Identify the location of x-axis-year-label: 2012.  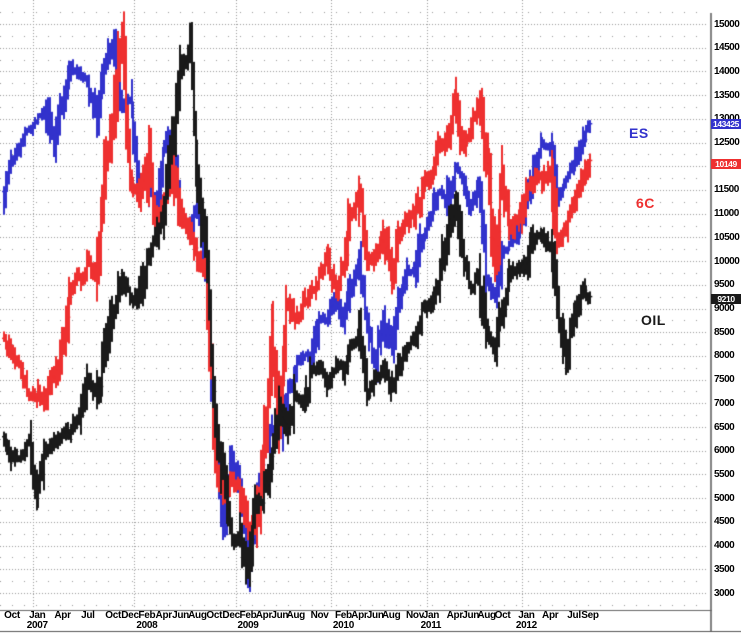
(526, 625).